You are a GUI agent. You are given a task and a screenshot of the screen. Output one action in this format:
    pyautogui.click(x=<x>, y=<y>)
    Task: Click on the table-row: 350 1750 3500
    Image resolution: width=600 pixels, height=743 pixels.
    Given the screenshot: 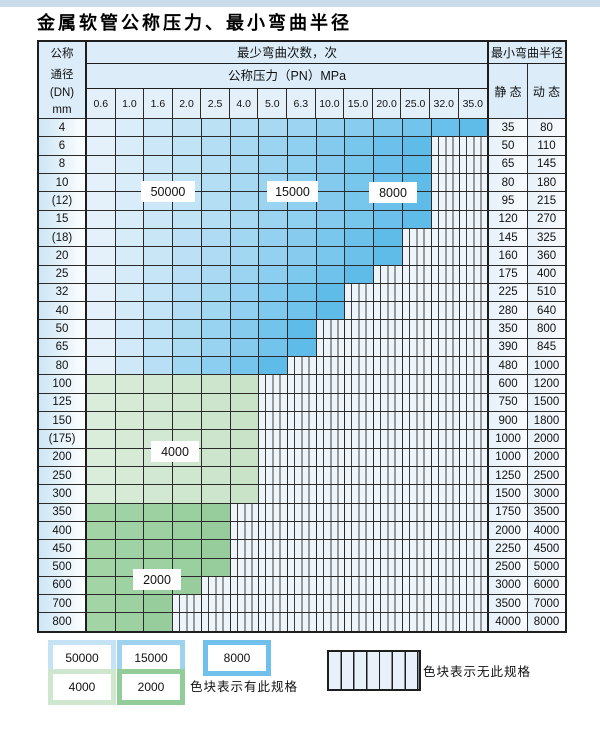 What is the action you would take?
    pyautogui.click(x=302, y=511)
    